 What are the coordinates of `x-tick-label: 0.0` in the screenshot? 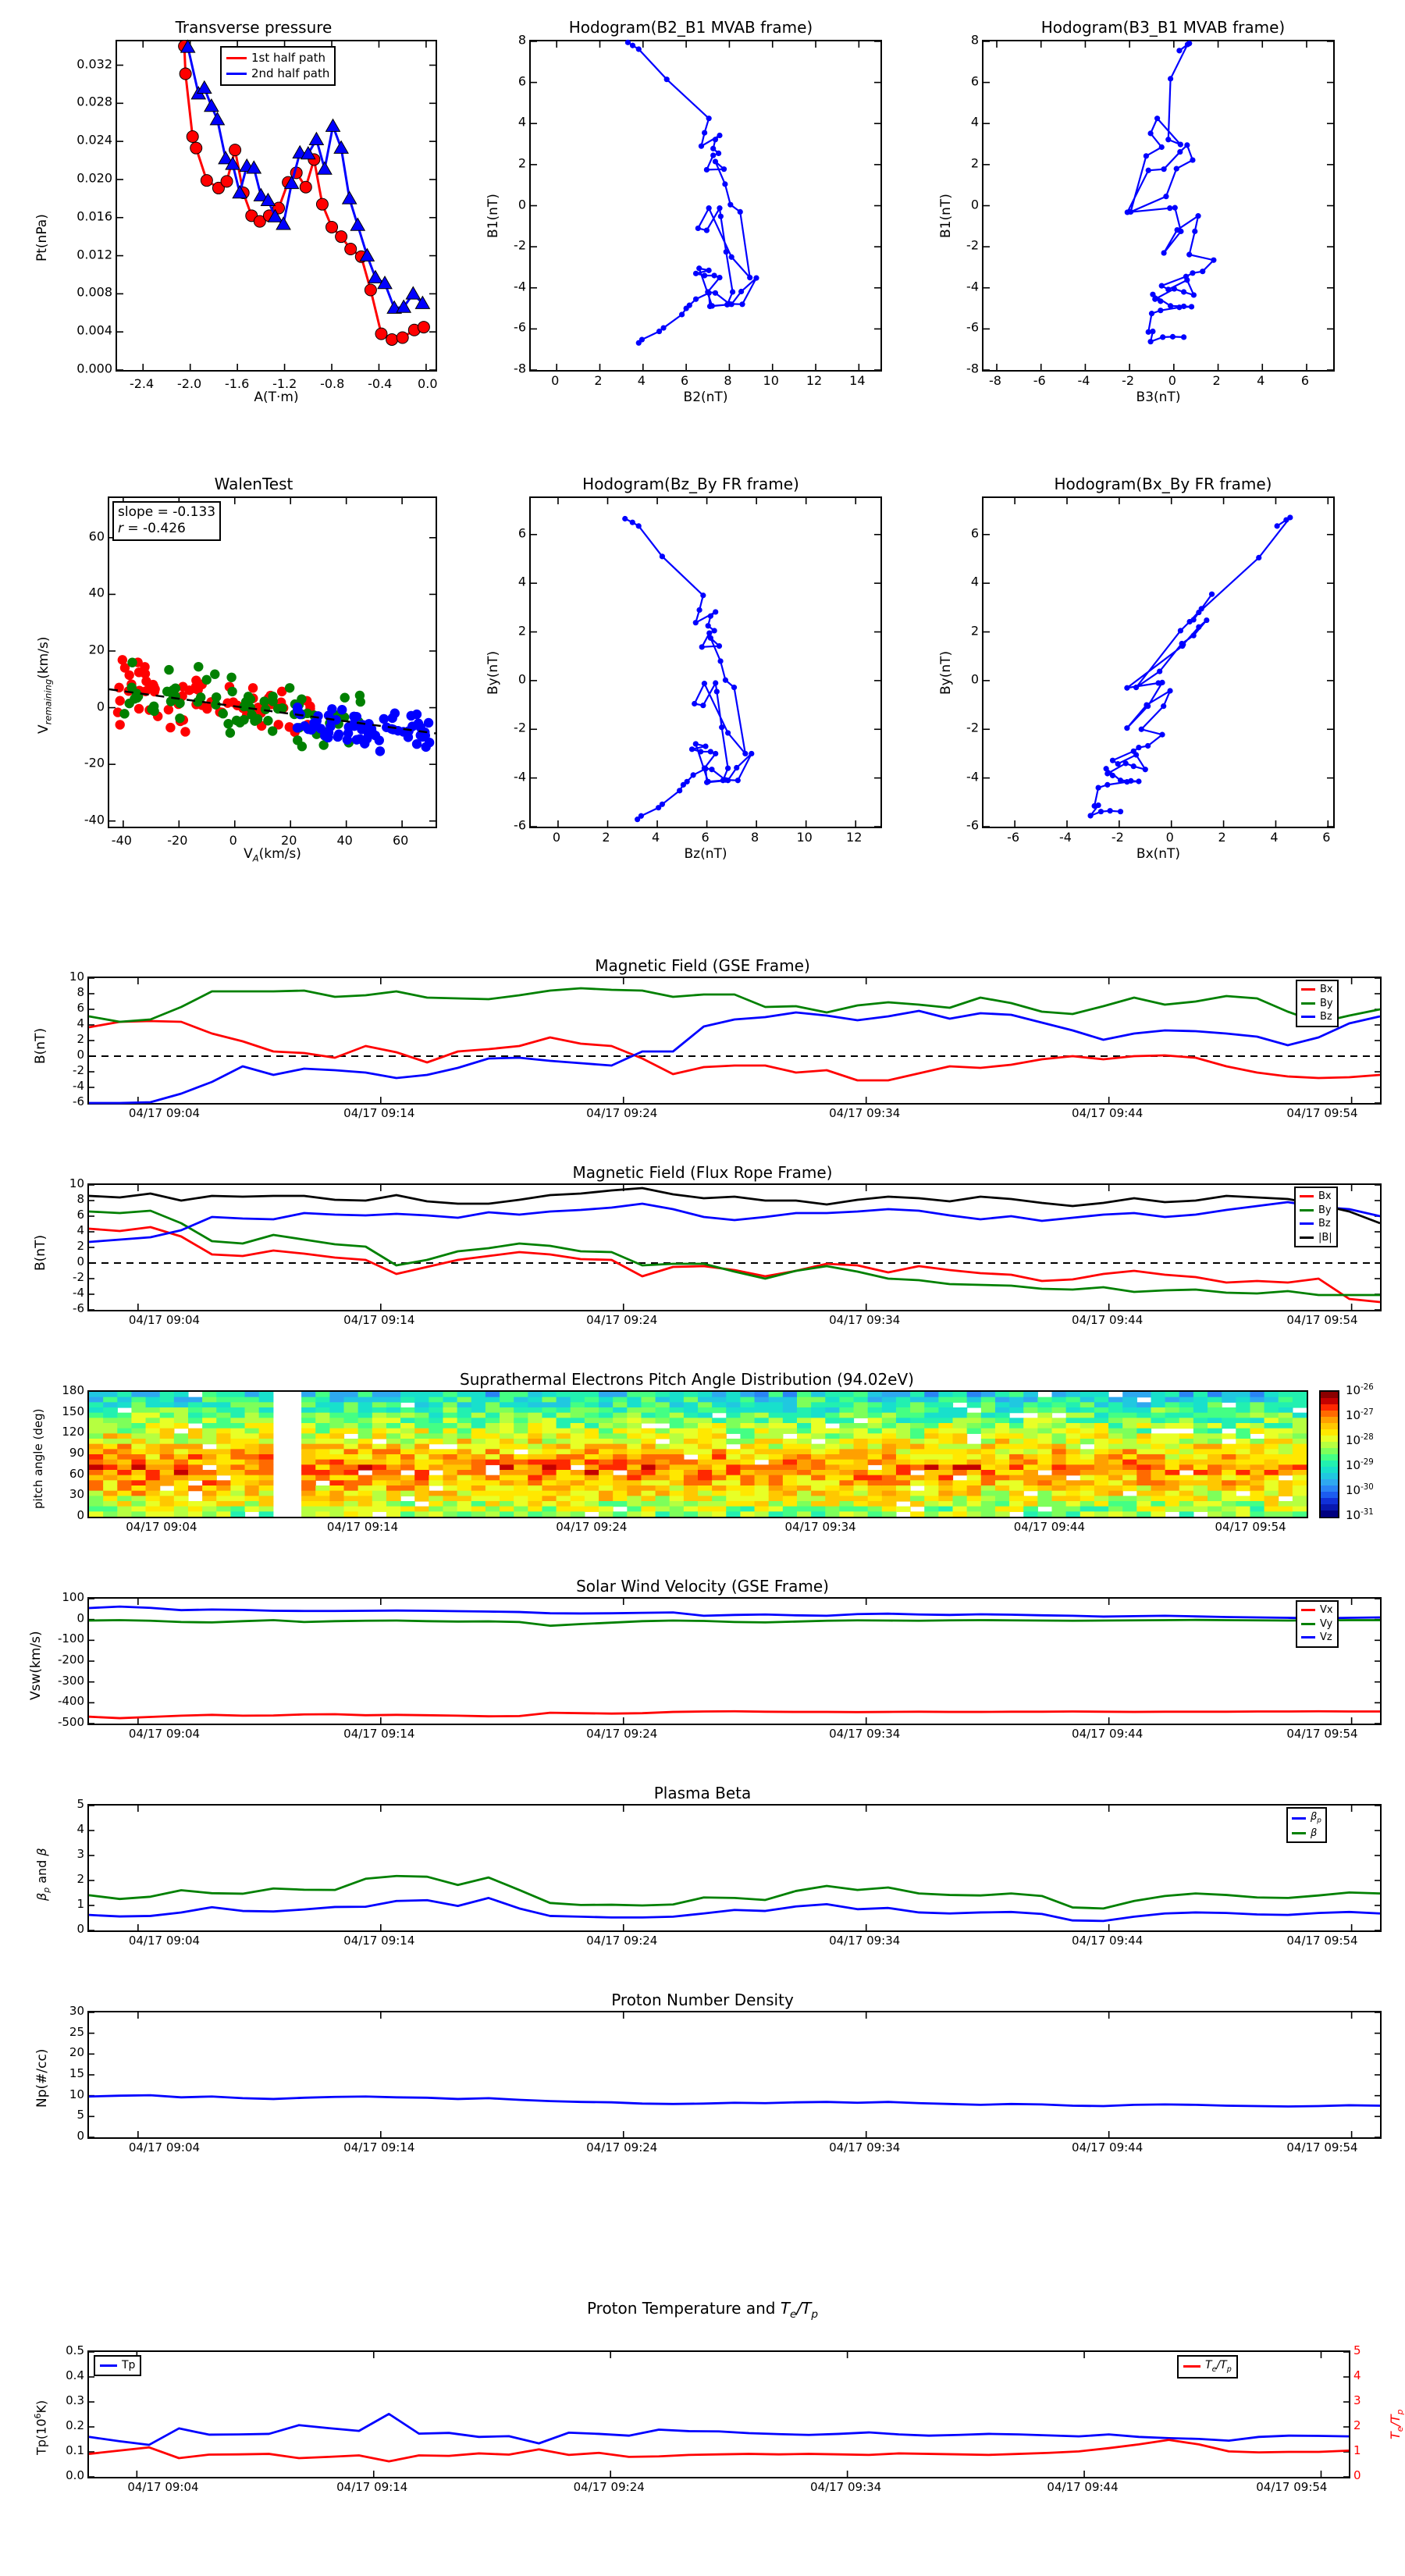 It's located at (428, 383).